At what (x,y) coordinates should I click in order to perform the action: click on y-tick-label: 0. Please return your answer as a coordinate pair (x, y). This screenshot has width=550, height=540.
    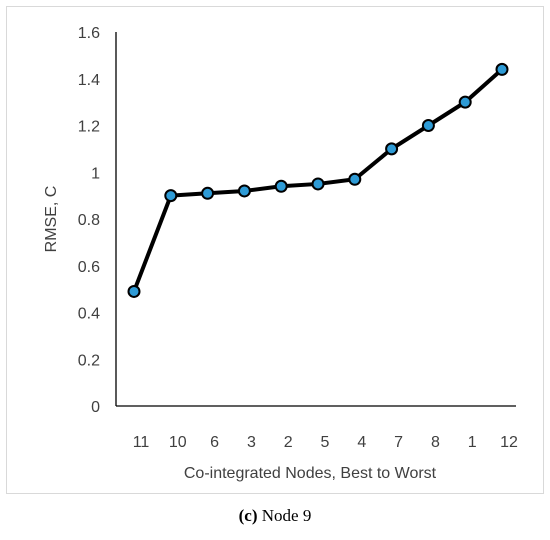
    Looking at the image, I should click on (95, 407).